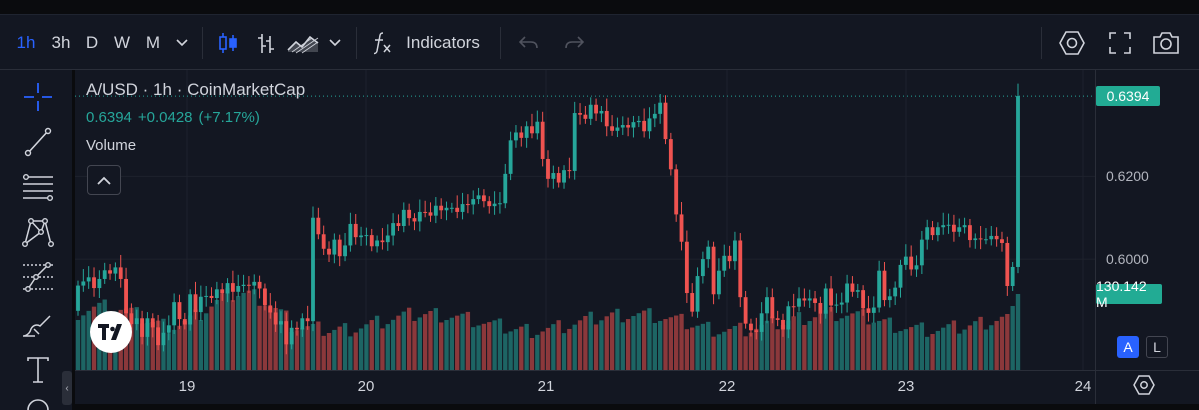  What do you see at coordinates (26, 42) in the screenshot?
I see `interval-1h: 1h` at bounding box center [26, 42].